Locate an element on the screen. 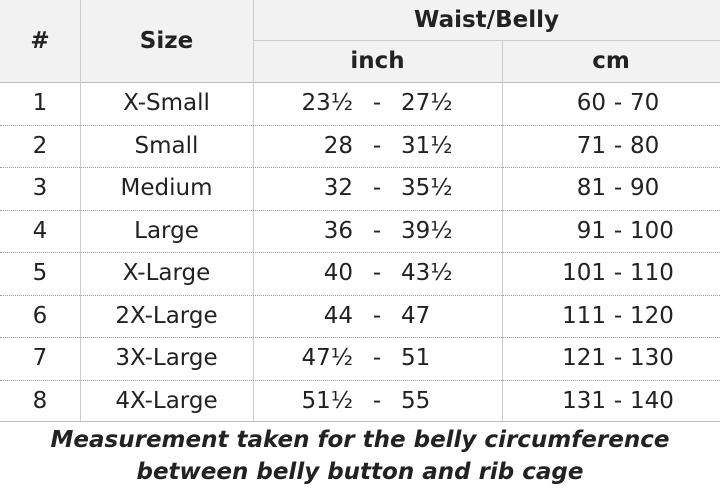 This screenshot has width=720, height=492. inch-range: 32-35½ is located at coordinates (353, 188).